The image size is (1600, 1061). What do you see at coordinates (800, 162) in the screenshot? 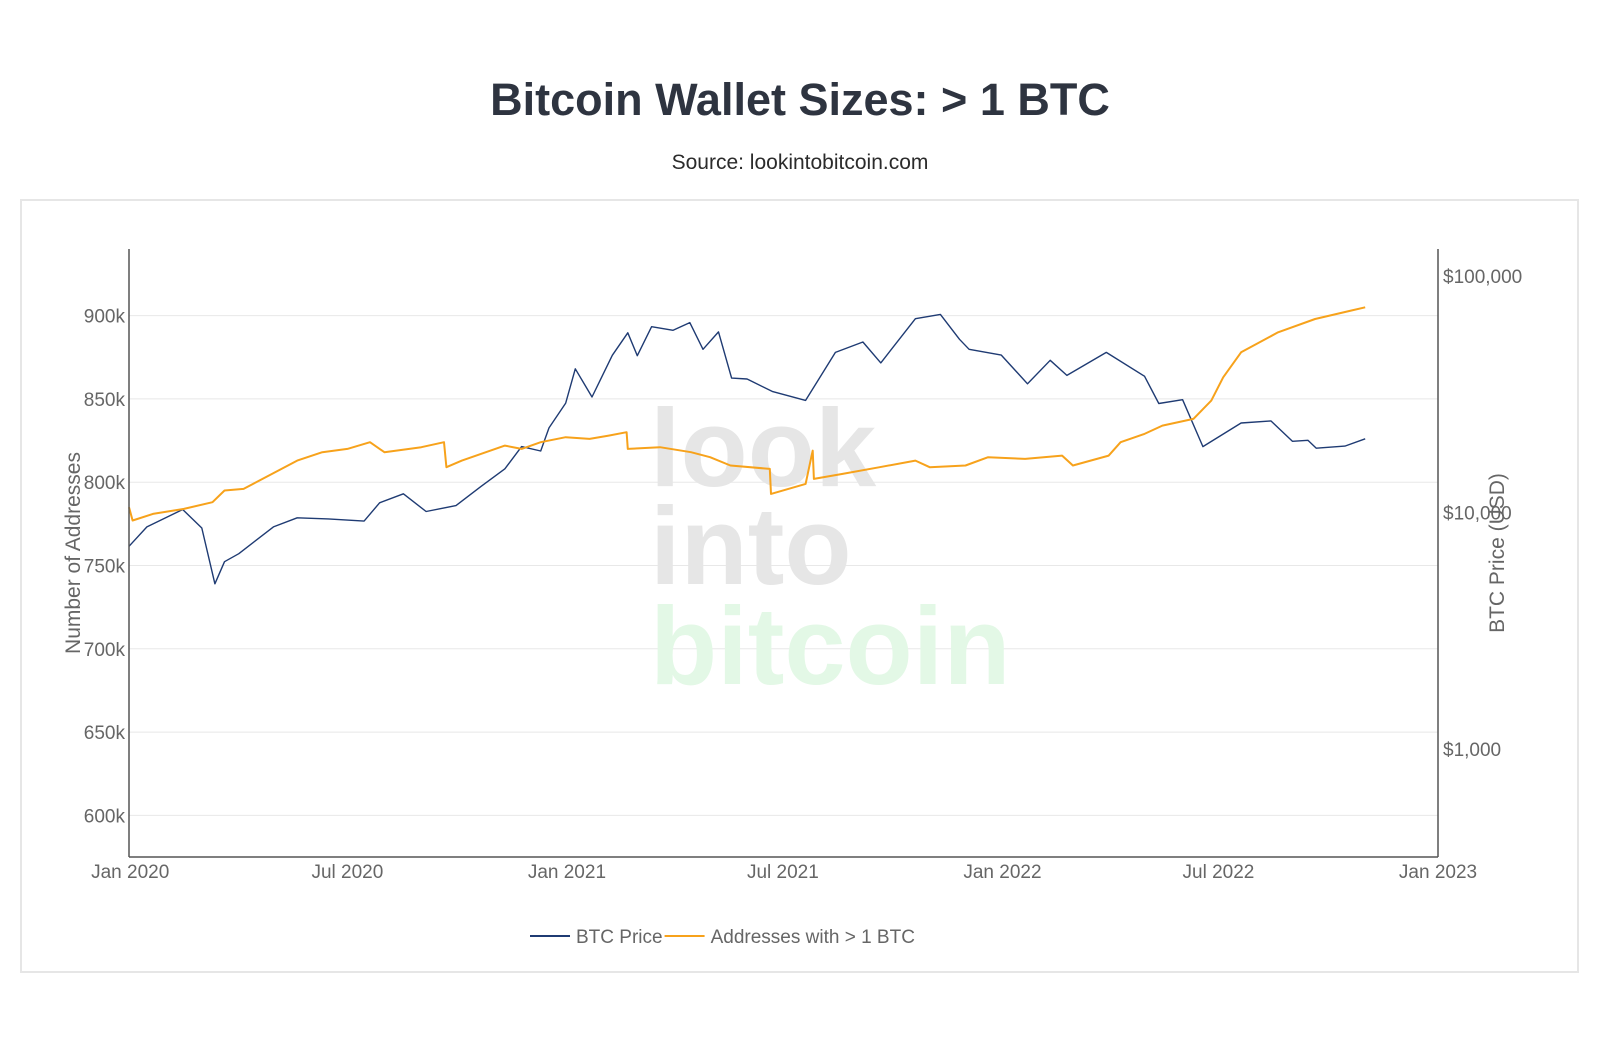
I see `chart-subtitle: Source: lookintobitcoin.com` at bounding box center [800, 162].